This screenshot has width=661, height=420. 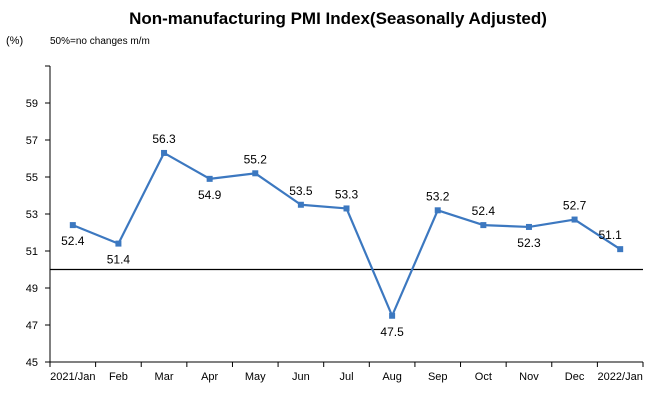 What do you see at coordinates (255, 377) in the screenshot?
I see `x-tick-label: May` at bounding box center [255, 377].